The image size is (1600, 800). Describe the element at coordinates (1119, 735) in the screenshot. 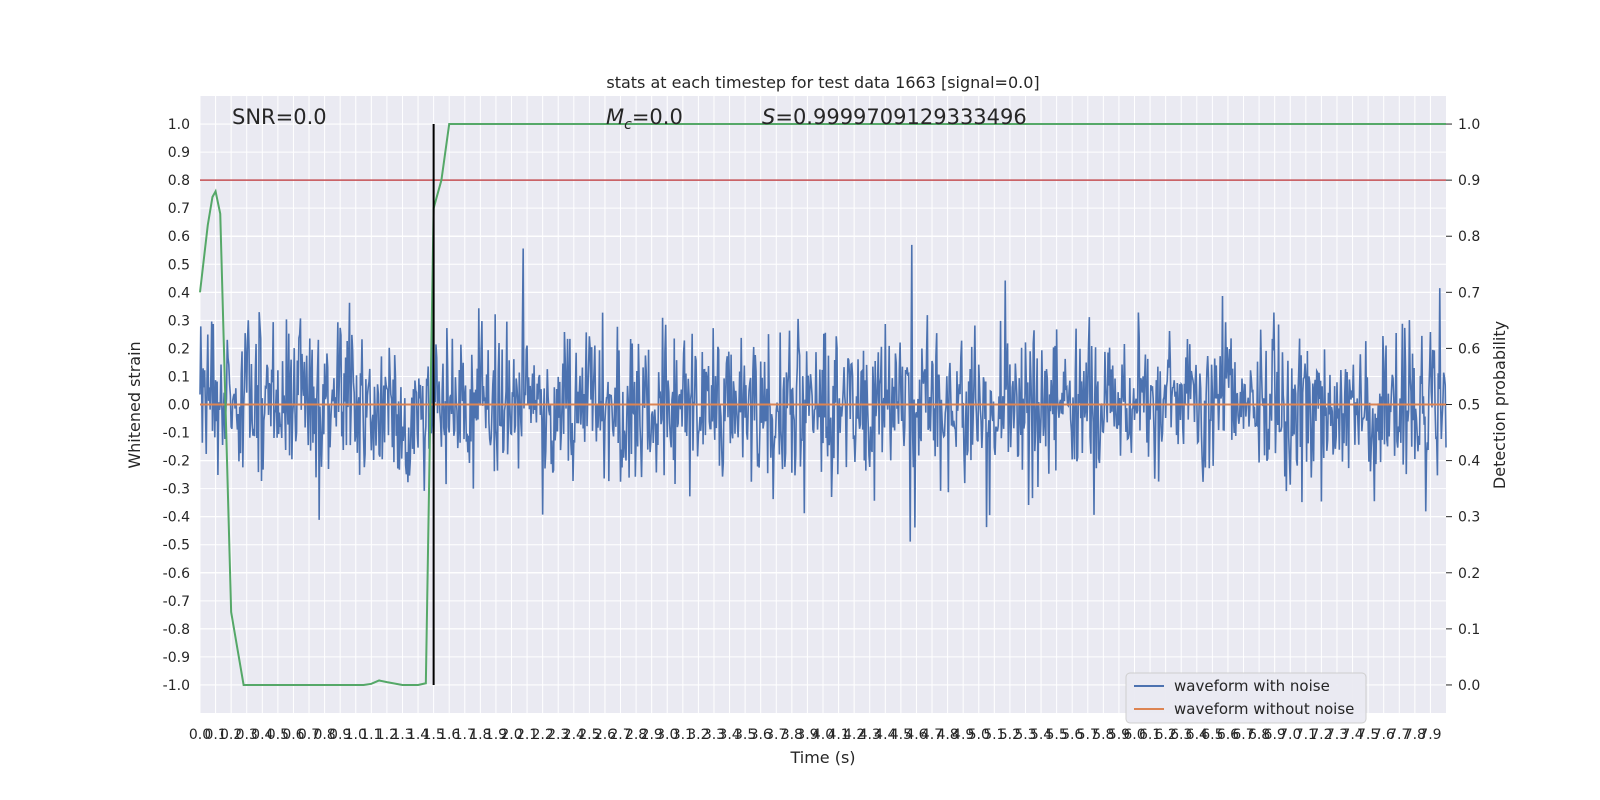

I see `x-tick-label: 5.9` at that location.